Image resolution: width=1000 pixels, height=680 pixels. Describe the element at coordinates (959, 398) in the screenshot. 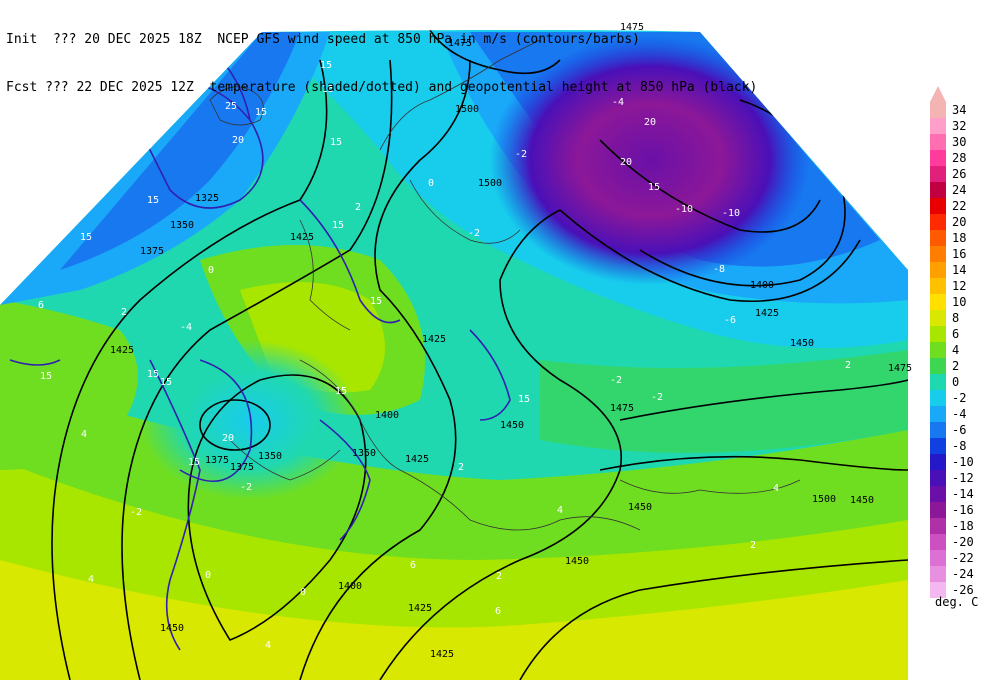

I see `legend-label: -2` at that location.